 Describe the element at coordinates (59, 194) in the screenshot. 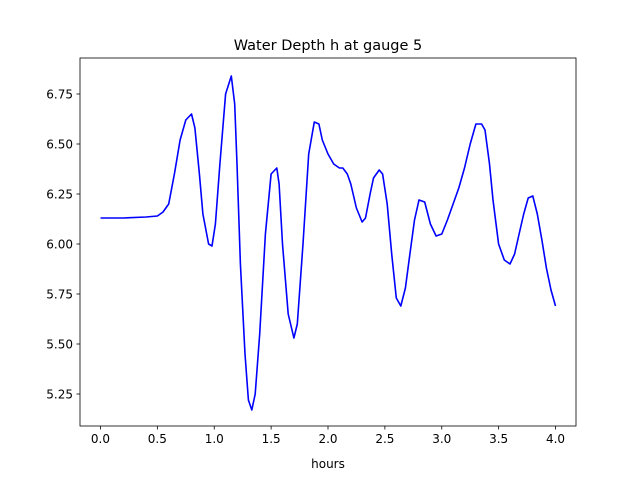

I see `y-tick-label: 6.25` at that location.